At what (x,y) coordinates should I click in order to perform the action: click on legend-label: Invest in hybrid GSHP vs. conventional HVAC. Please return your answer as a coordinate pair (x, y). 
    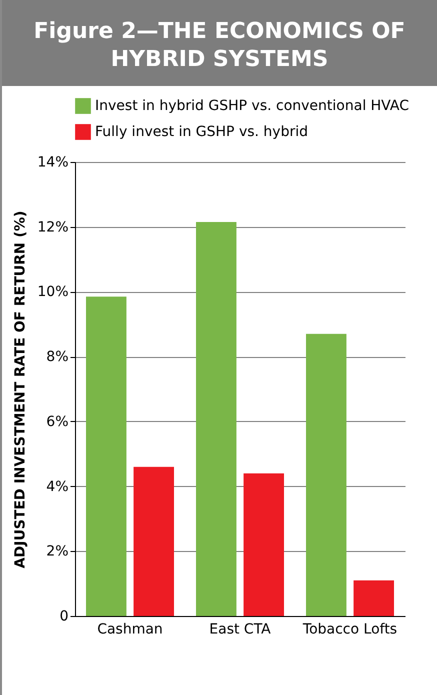
    Looking at the image, I should click on (252, 106).